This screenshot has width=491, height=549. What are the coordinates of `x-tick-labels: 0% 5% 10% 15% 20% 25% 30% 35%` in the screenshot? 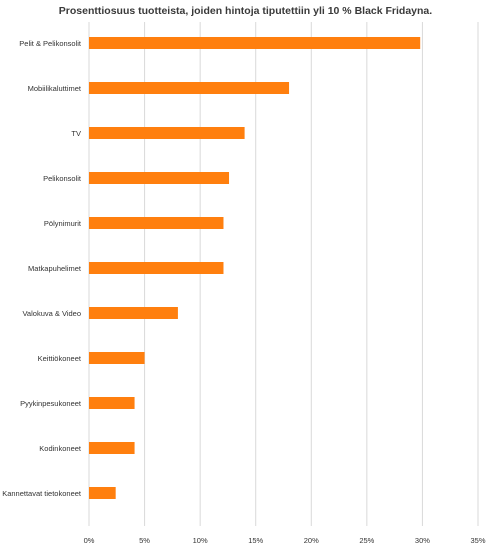 It's located at (285, 540).